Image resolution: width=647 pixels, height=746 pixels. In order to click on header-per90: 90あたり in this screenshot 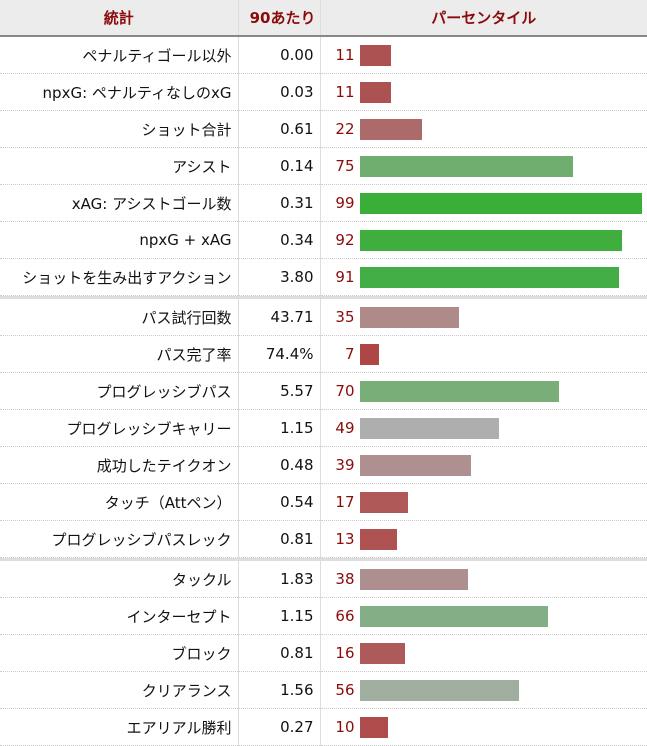, I will do `click(279, 18)`.